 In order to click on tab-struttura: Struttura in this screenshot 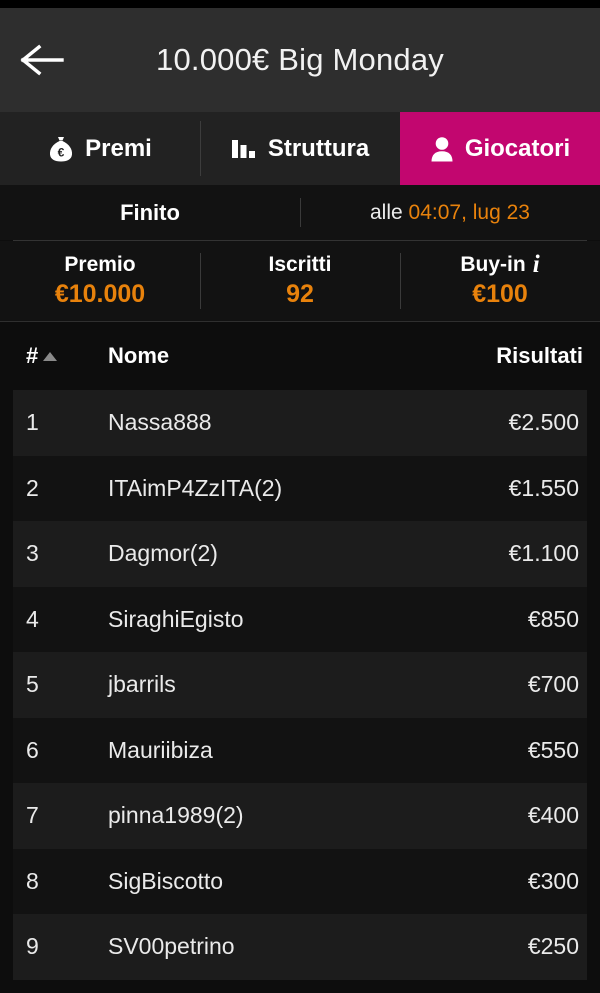, I will do `click(300, 148)`.